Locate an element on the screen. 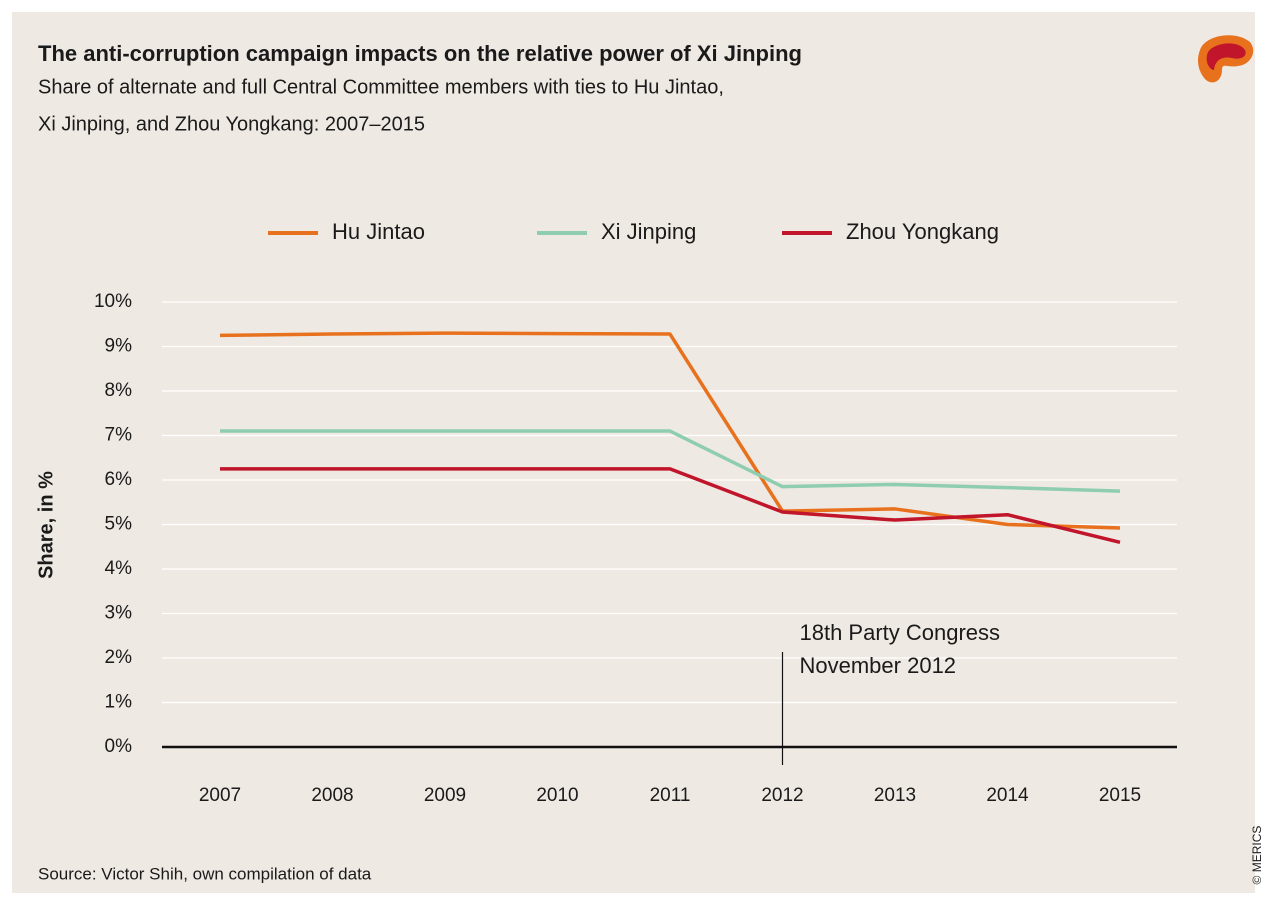 Image resolution: width=1267 pixels, height=905 pixels. y-tick-label: 3% is located at coordinates (119, 613).